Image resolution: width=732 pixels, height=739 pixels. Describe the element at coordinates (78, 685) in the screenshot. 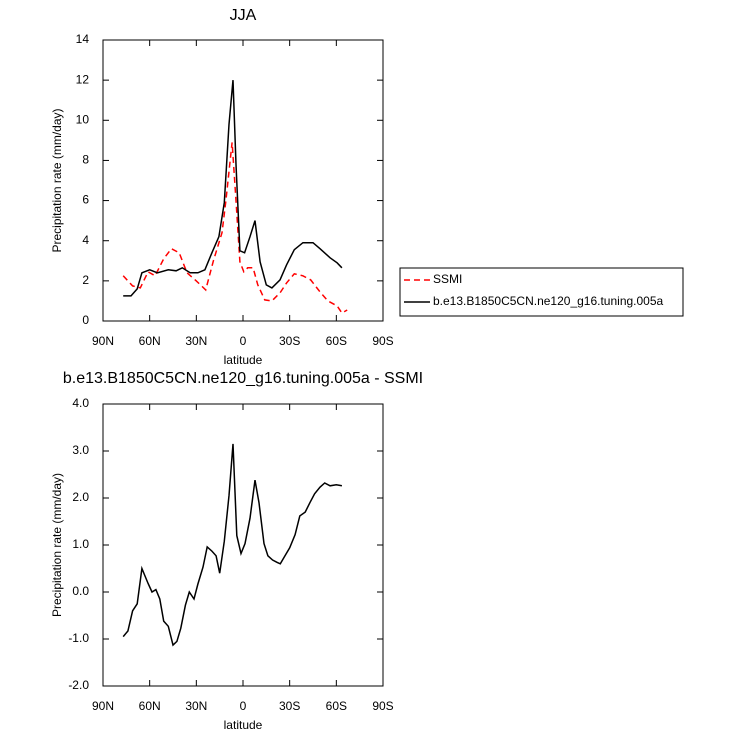

I see `y-tick-label: -2.0` at that location.